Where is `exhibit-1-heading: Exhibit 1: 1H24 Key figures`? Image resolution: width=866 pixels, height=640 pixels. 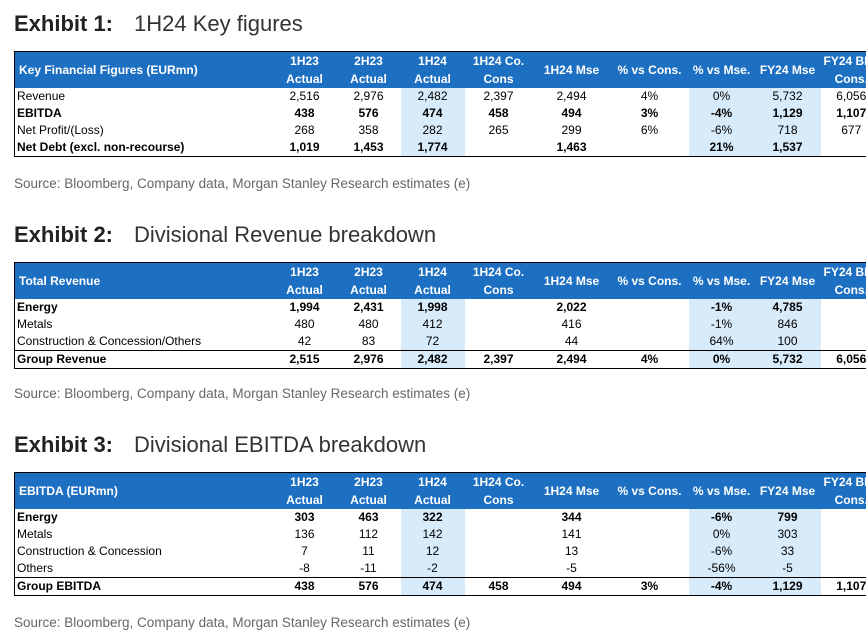
exhibit-1-heading: Exhibit 1: 1H24 Key figures is located at coordinates (158, 24).